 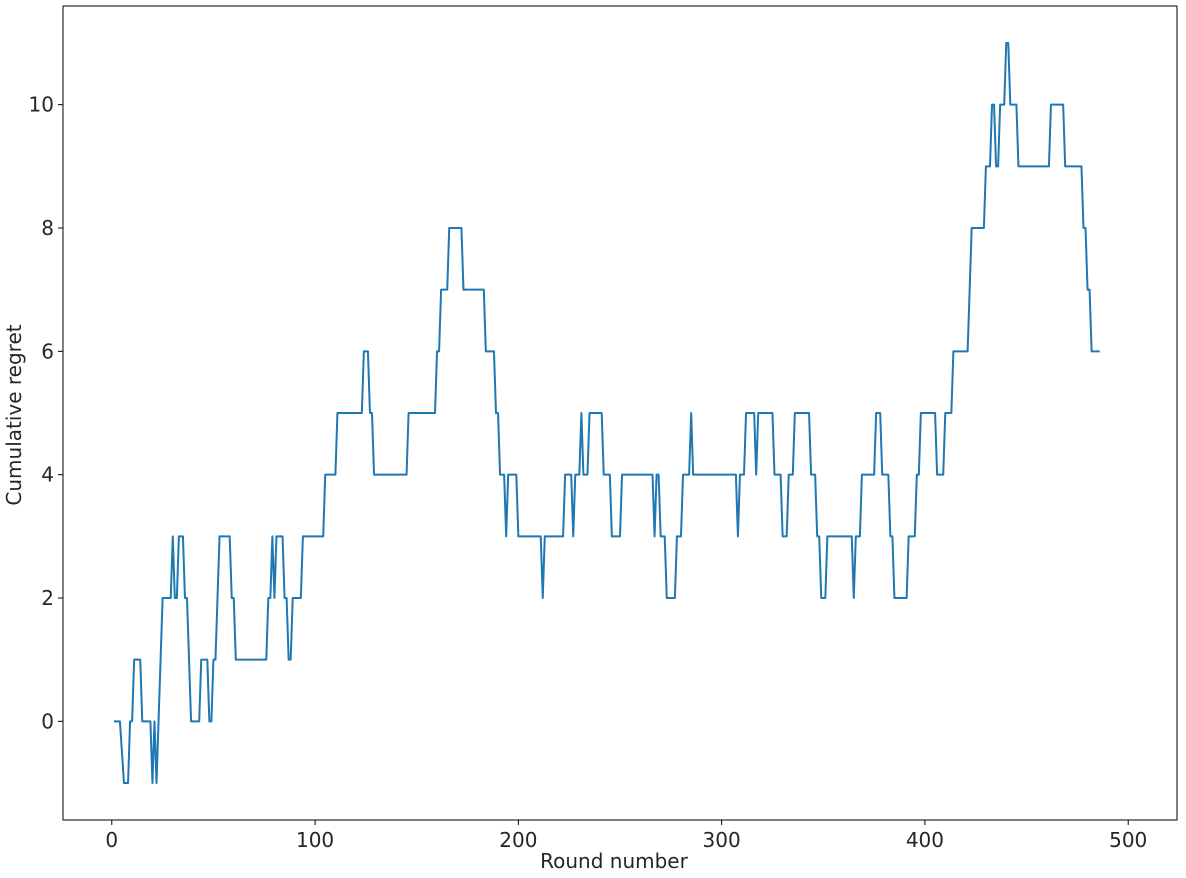 I want to click on x-tick-label: 400, so click(x=925, y=840).